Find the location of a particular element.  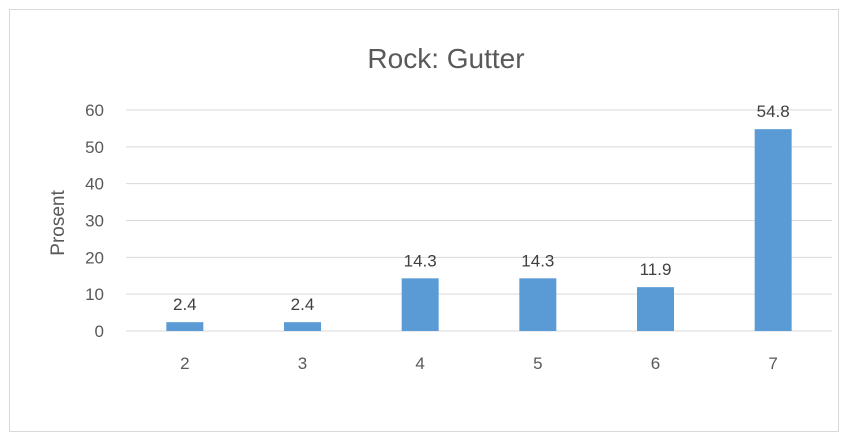

chart-title: Rock: Gutter is located at coordinates (445, 58).